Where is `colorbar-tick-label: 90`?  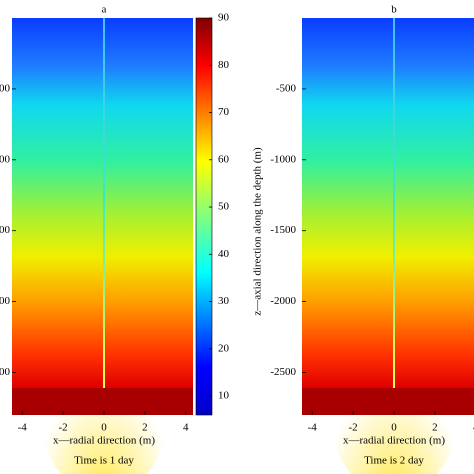
colorbar-tick-label: 90 is located at coordinates (224, 18).